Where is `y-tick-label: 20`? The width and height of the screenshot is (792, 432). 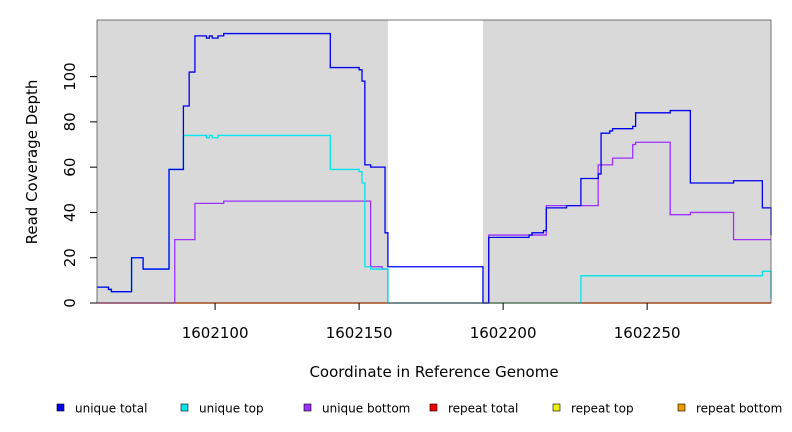 y-tick-label: 20 is located at coordinates (70, 257).